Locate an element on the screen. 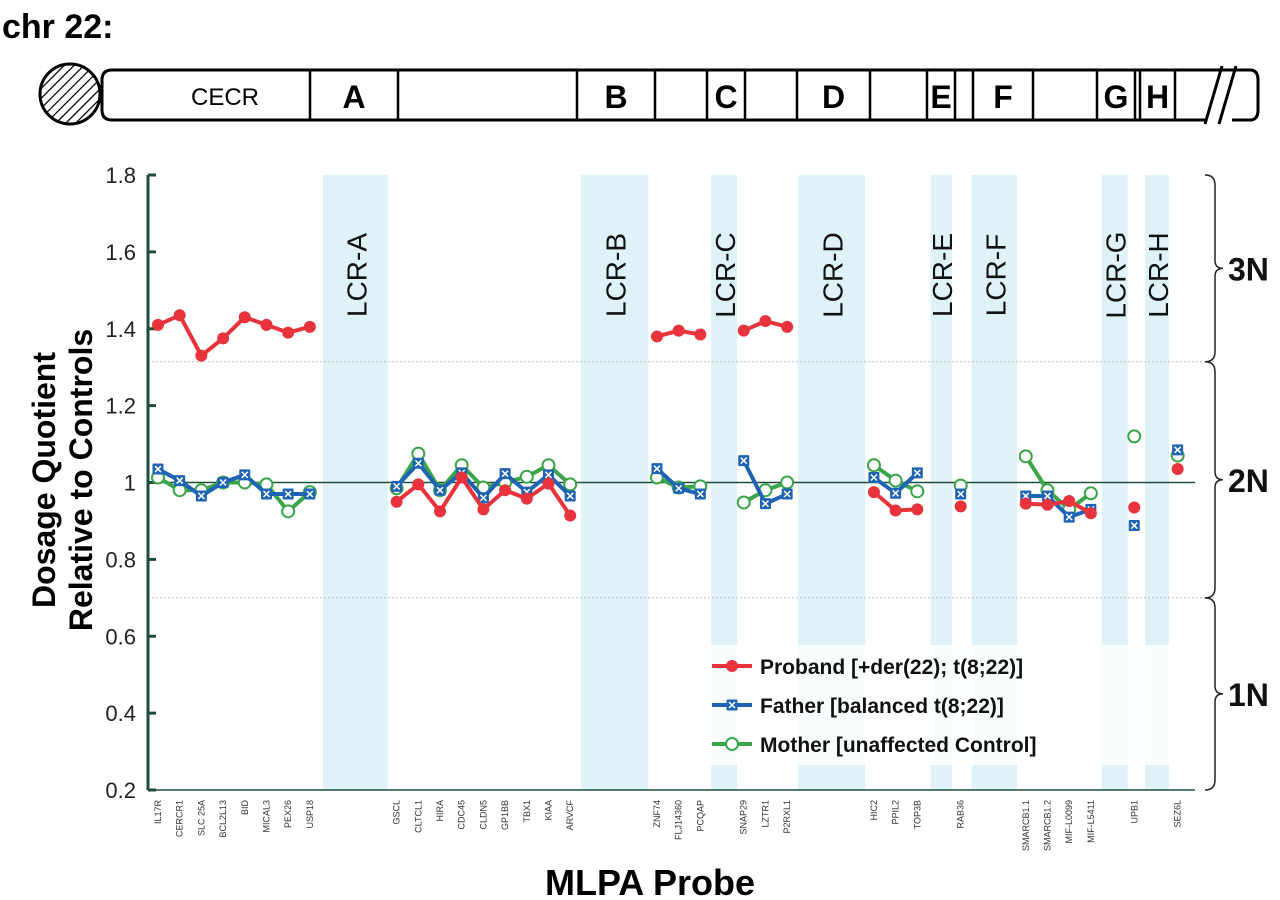 The height and width of the screenshot is (900, 1280). x-tick-label: LZTR1 is located at coordinates (765, 814).